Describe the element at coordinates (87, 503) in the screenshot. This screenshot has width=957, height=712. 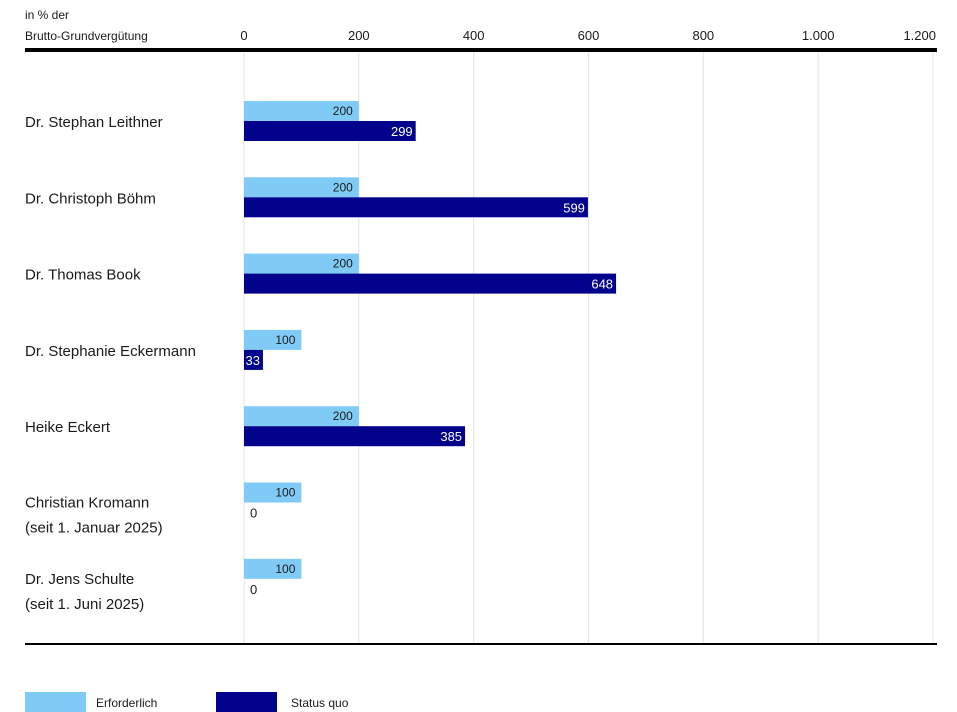
I see `category-label: Christian Kromann` at that location.